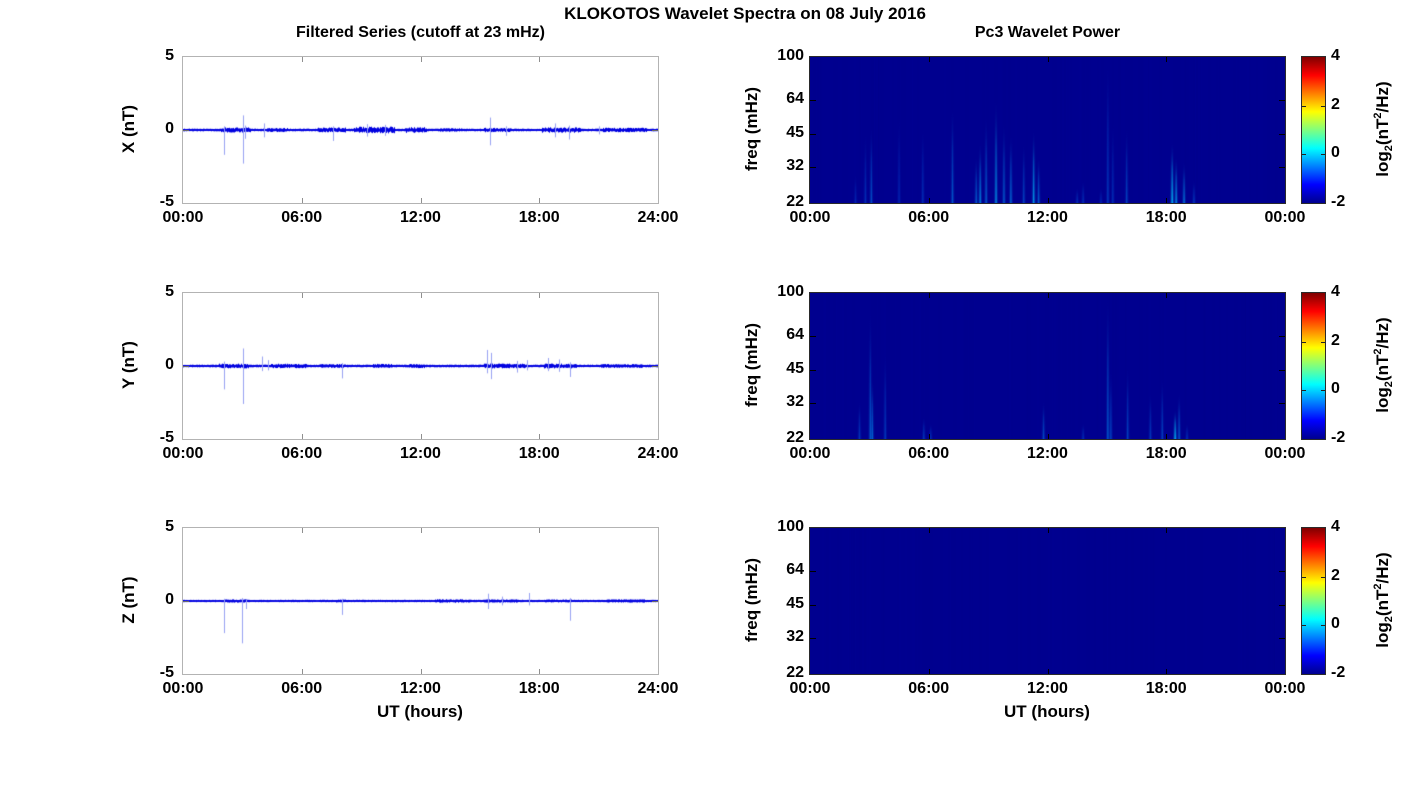 This screenshot has width=1418, height=788. I want to click on x-spectrogram-canvas, so click(1047, 130).